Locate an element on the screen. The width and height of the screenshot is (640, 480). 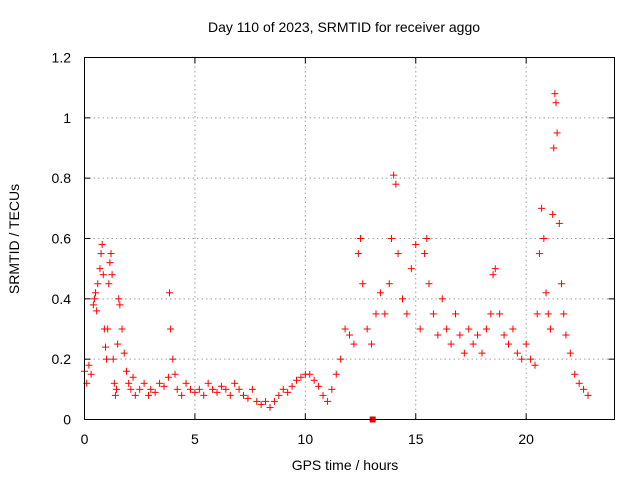
x-tick-label: 10 is located at coordinates (306, 439).